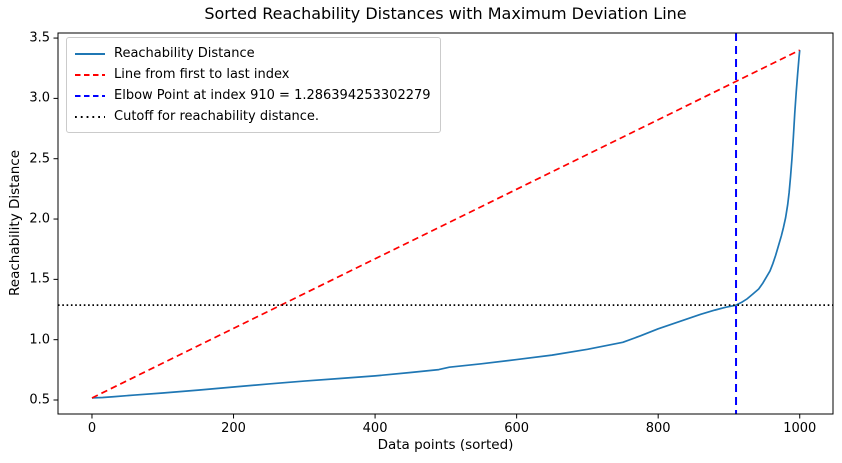 This screenshot has width=842, height=463. I want to click on y-tick-label: 2.0, so click(39, 219).